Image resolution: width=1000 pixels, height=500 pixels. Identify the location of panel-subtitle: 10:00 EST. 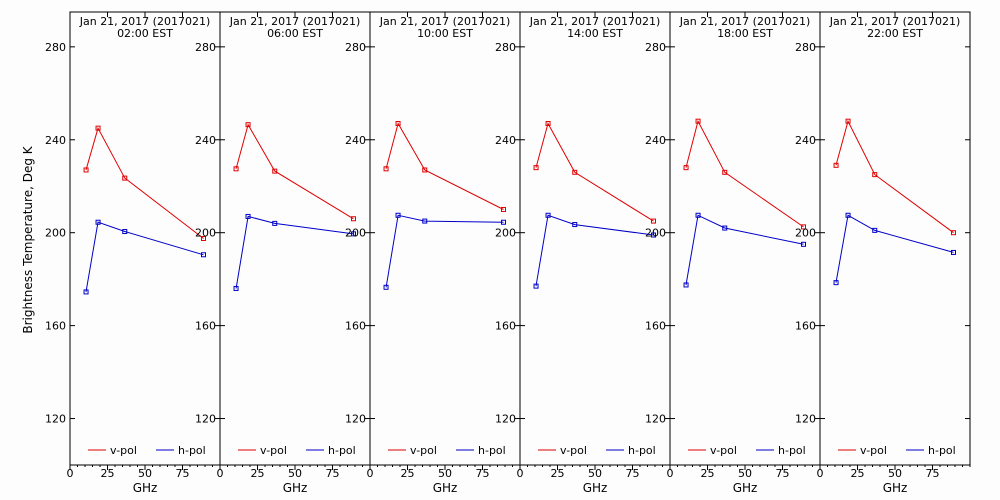
(445, 33).